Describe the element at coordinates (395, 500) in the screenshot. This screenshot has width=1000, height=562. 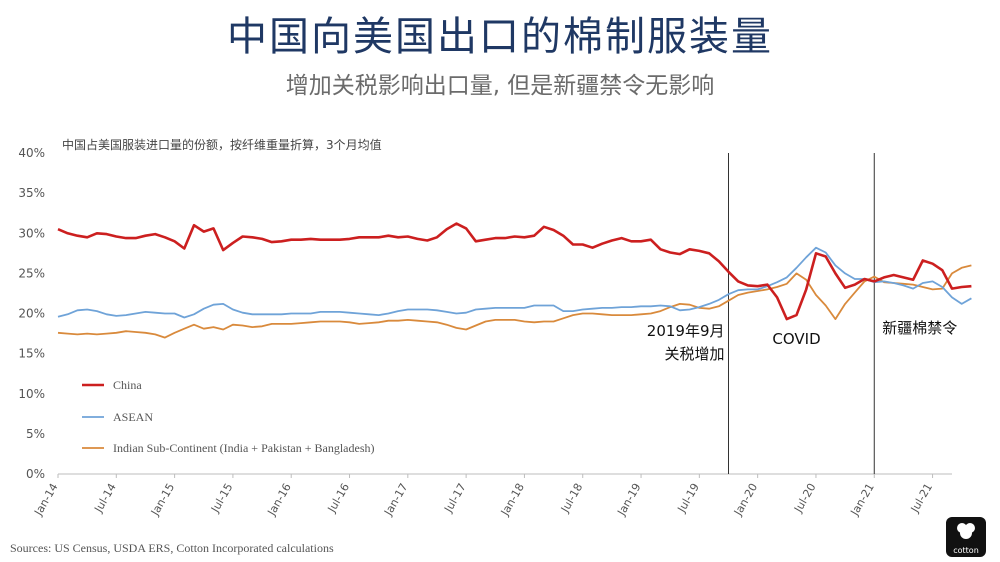
I see `x-tick-label: Jan-17` at that location.